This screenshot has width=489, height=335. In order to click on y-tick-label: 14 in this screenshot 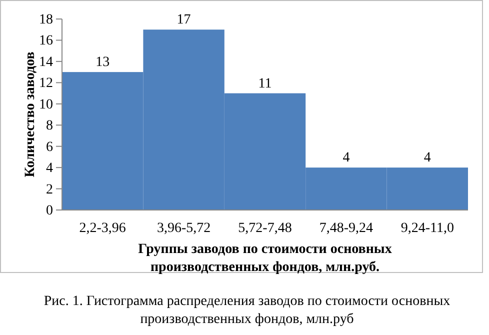, I will do `click(46, 62)`.